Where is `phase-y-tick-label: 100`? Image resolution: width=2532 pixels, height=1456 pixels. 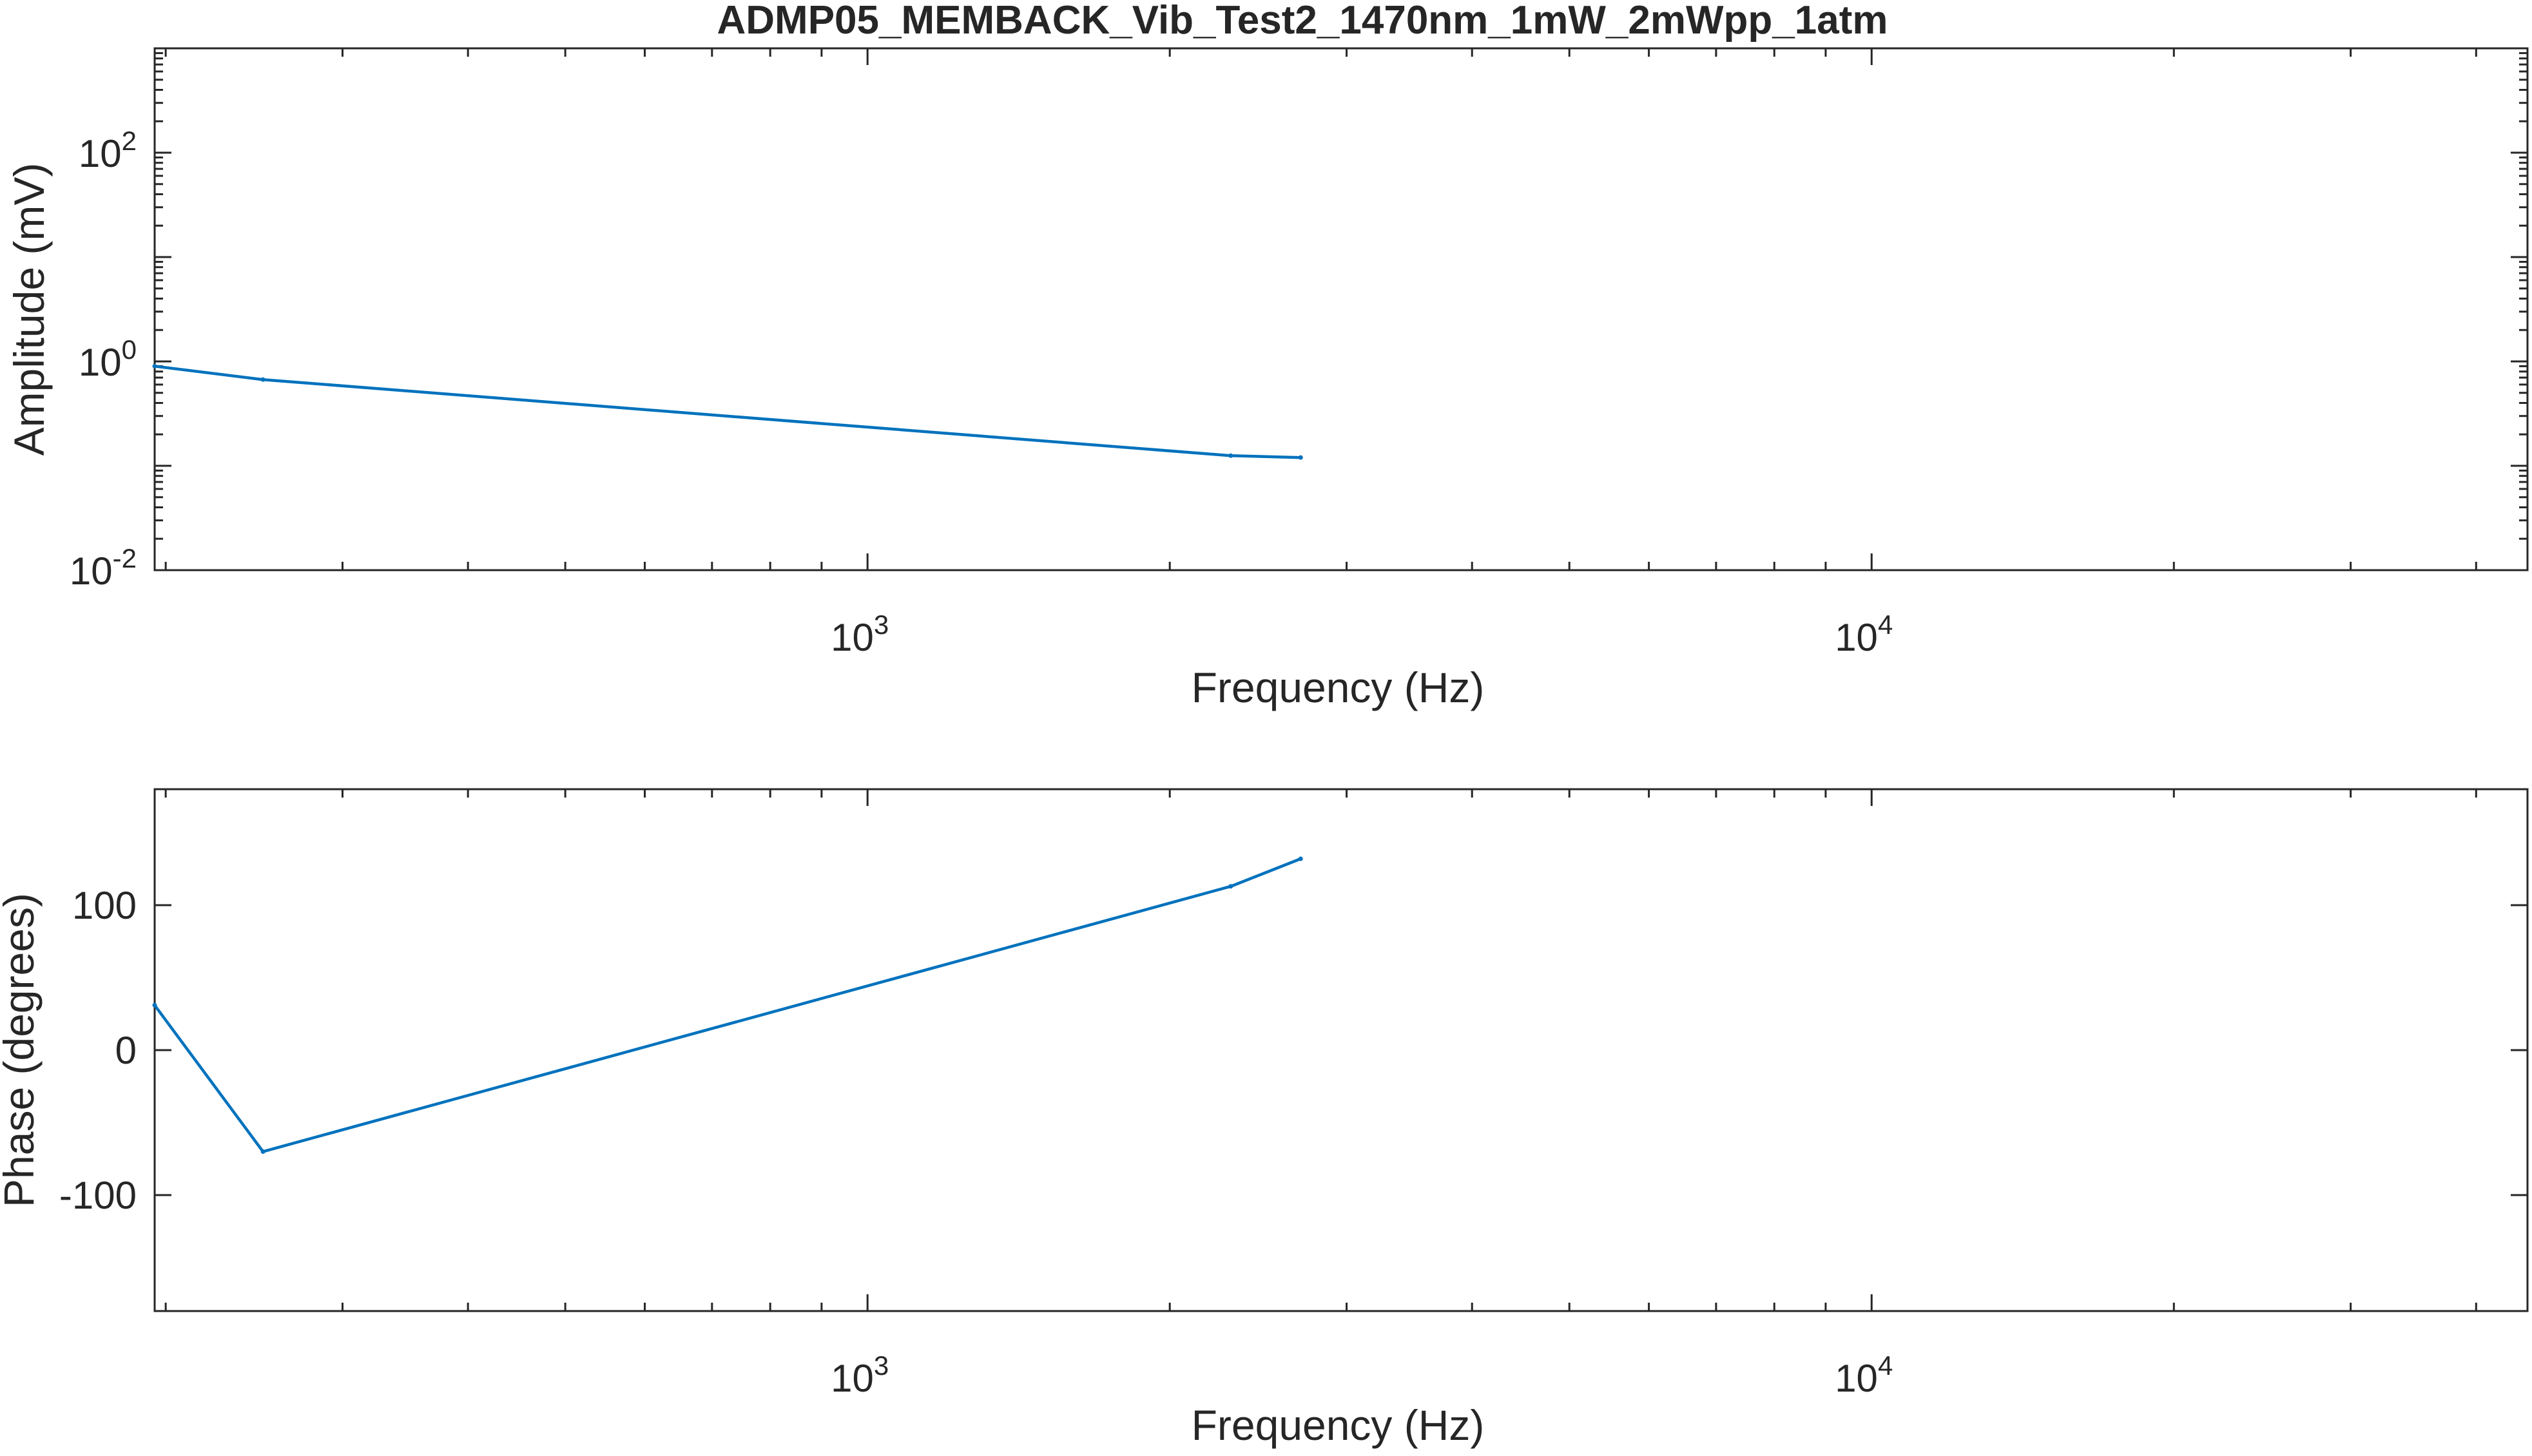
phase-y-tick-label: 100 is located at coordinates (105, 906).